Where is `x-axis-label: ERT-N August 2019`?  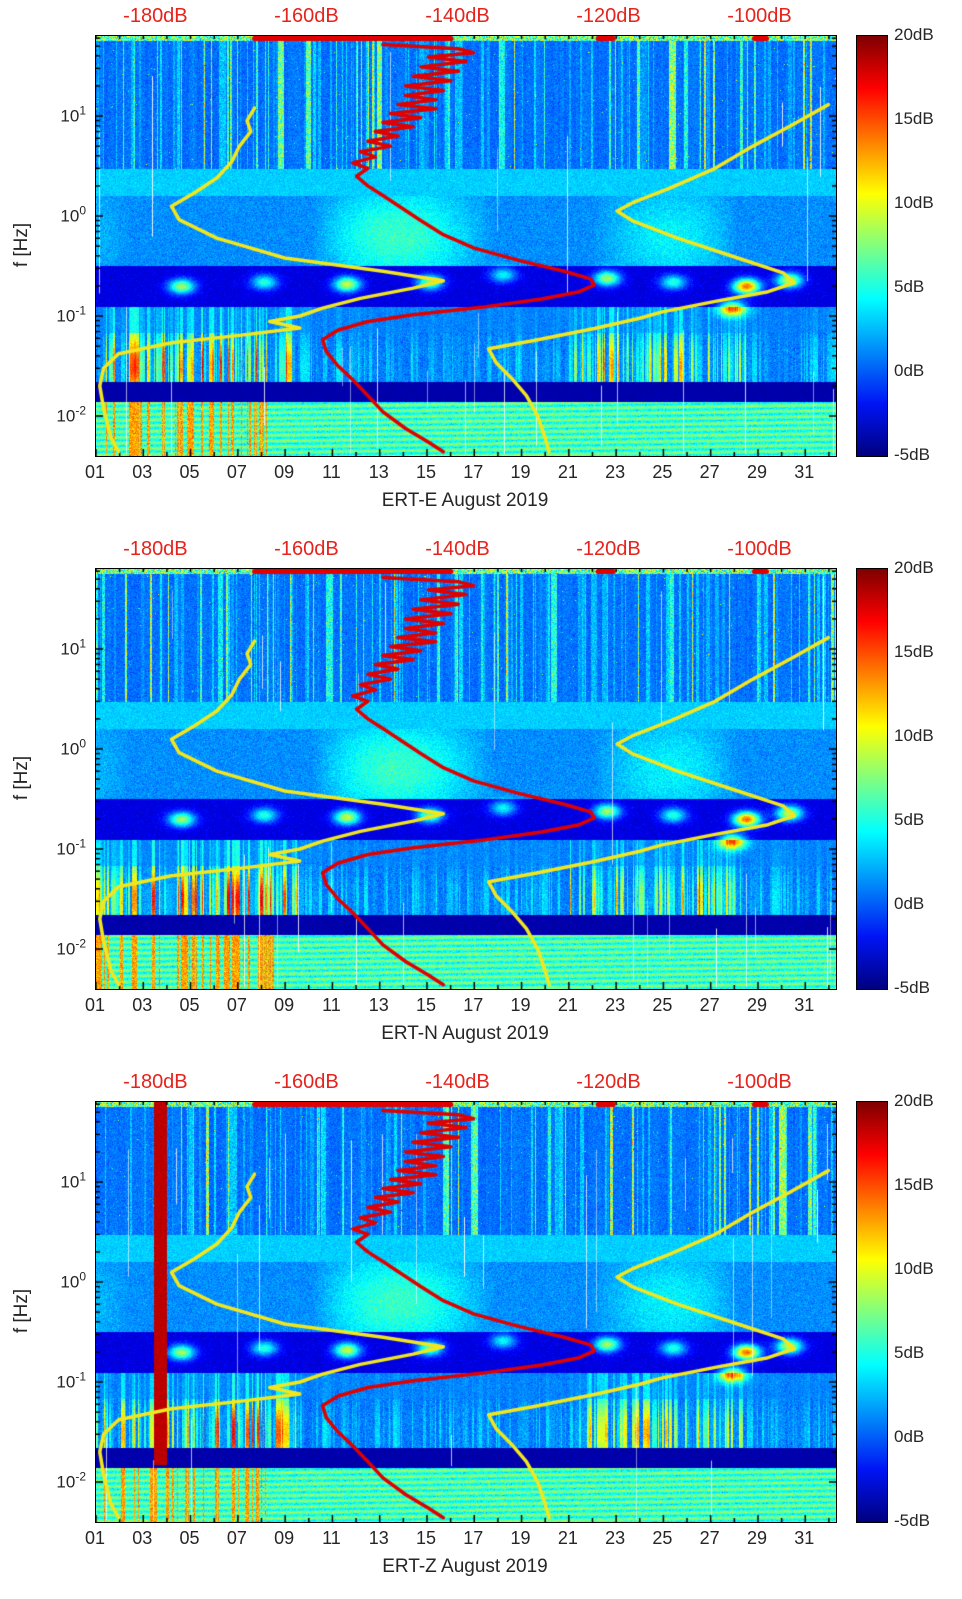 x-axis-label: ERT-N August 2019 is located at coordinates (465, 1033).